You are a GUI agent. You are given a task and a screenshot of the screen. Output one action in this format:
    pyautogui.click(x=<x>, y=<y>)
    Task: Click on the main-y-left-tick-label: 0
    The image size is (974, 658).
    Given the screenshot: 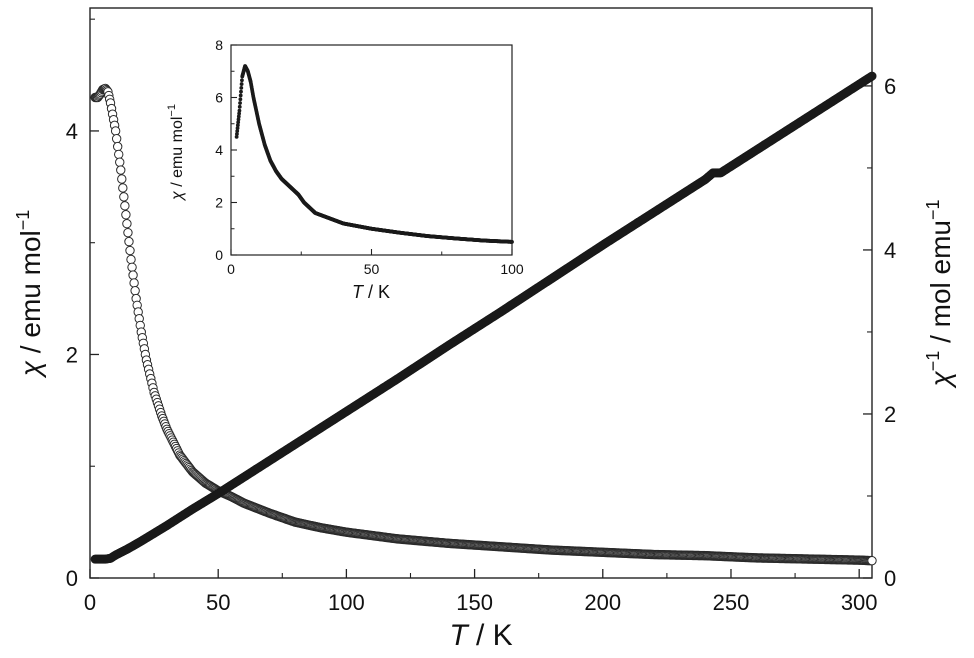 What is the action you would take?
    pyautogui.click(x=72, y=578)
    